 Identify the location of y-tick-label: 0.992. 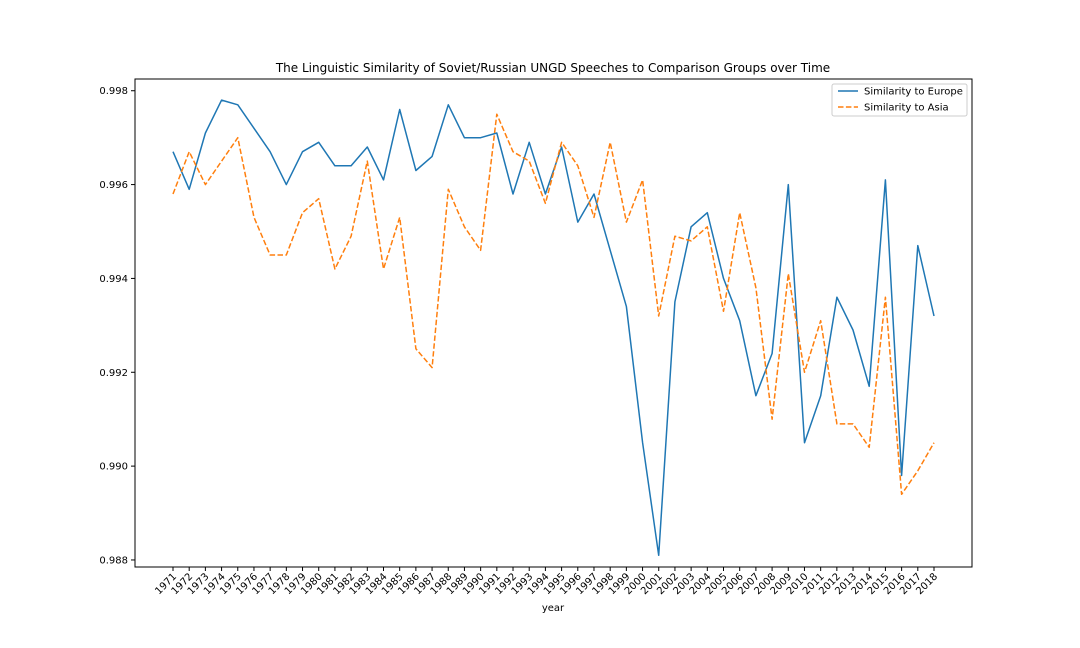
(113, 373).